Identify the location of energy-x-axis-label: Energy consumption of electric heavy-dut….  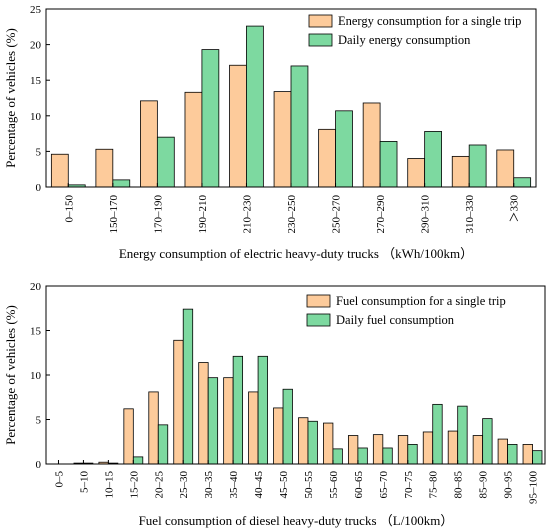
(296, 253).